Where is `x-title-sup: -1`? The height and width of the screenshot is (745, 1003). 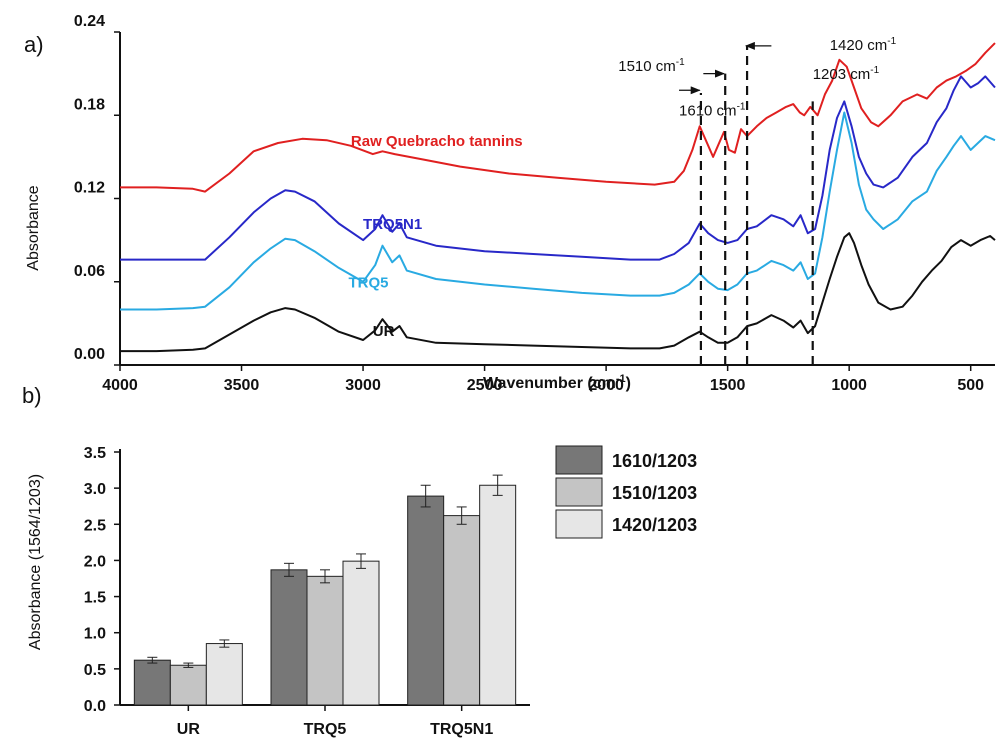 x-title-sup: -1 is located at coordinates (621, 379).